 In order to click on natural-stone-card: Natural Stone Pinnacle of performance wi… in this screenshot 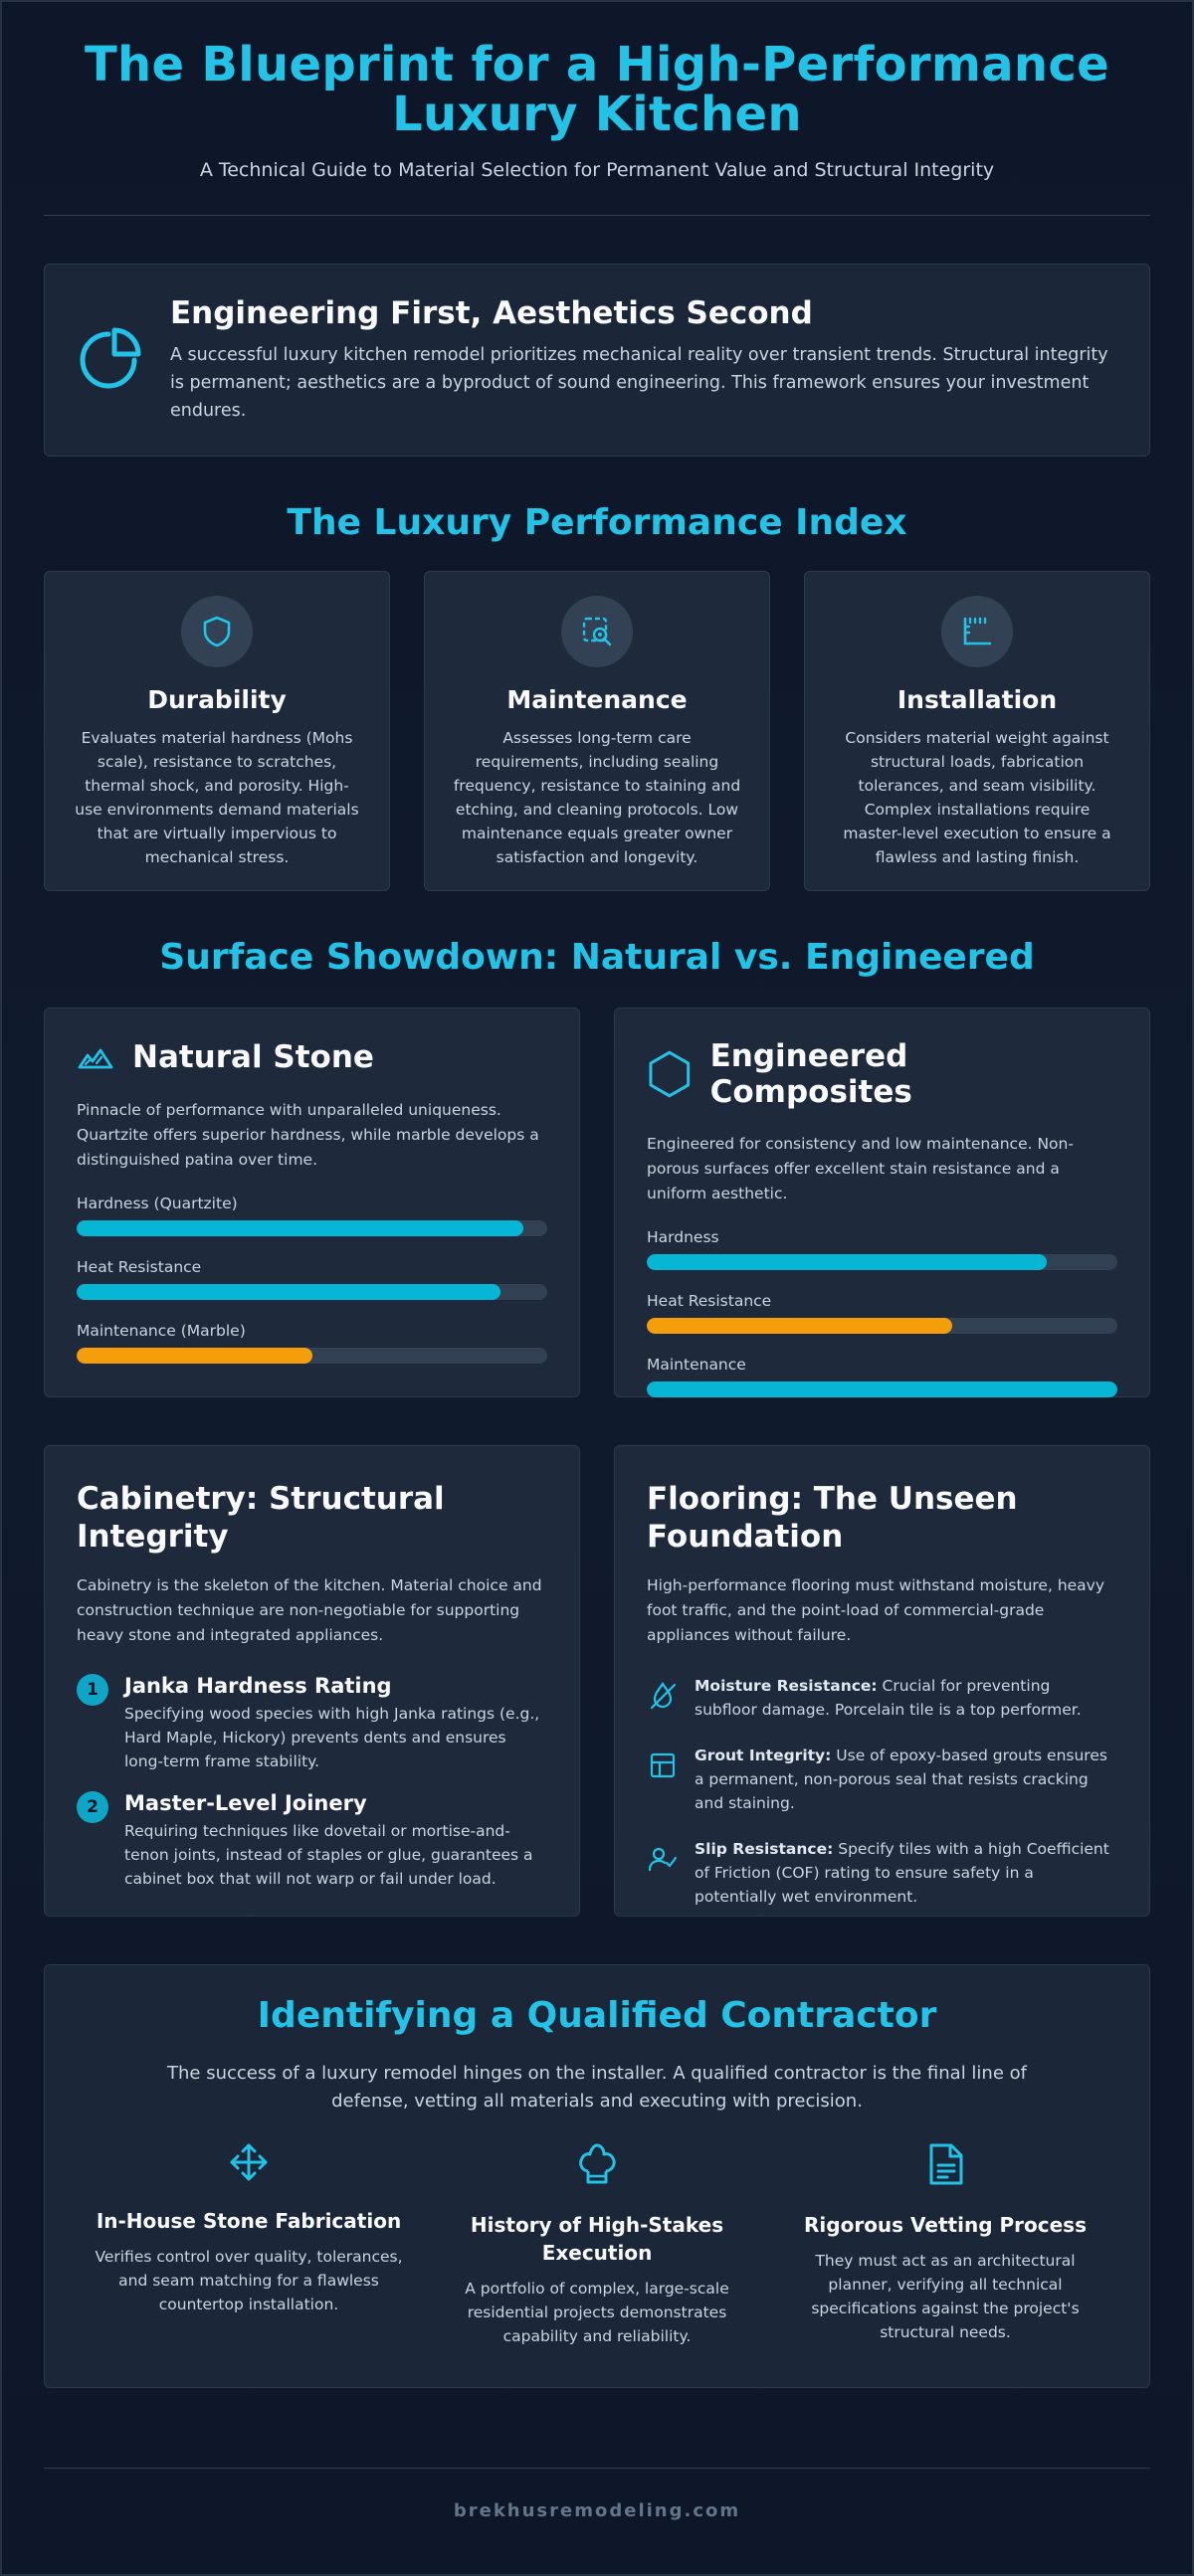, I will do `click(312, 1202)`.